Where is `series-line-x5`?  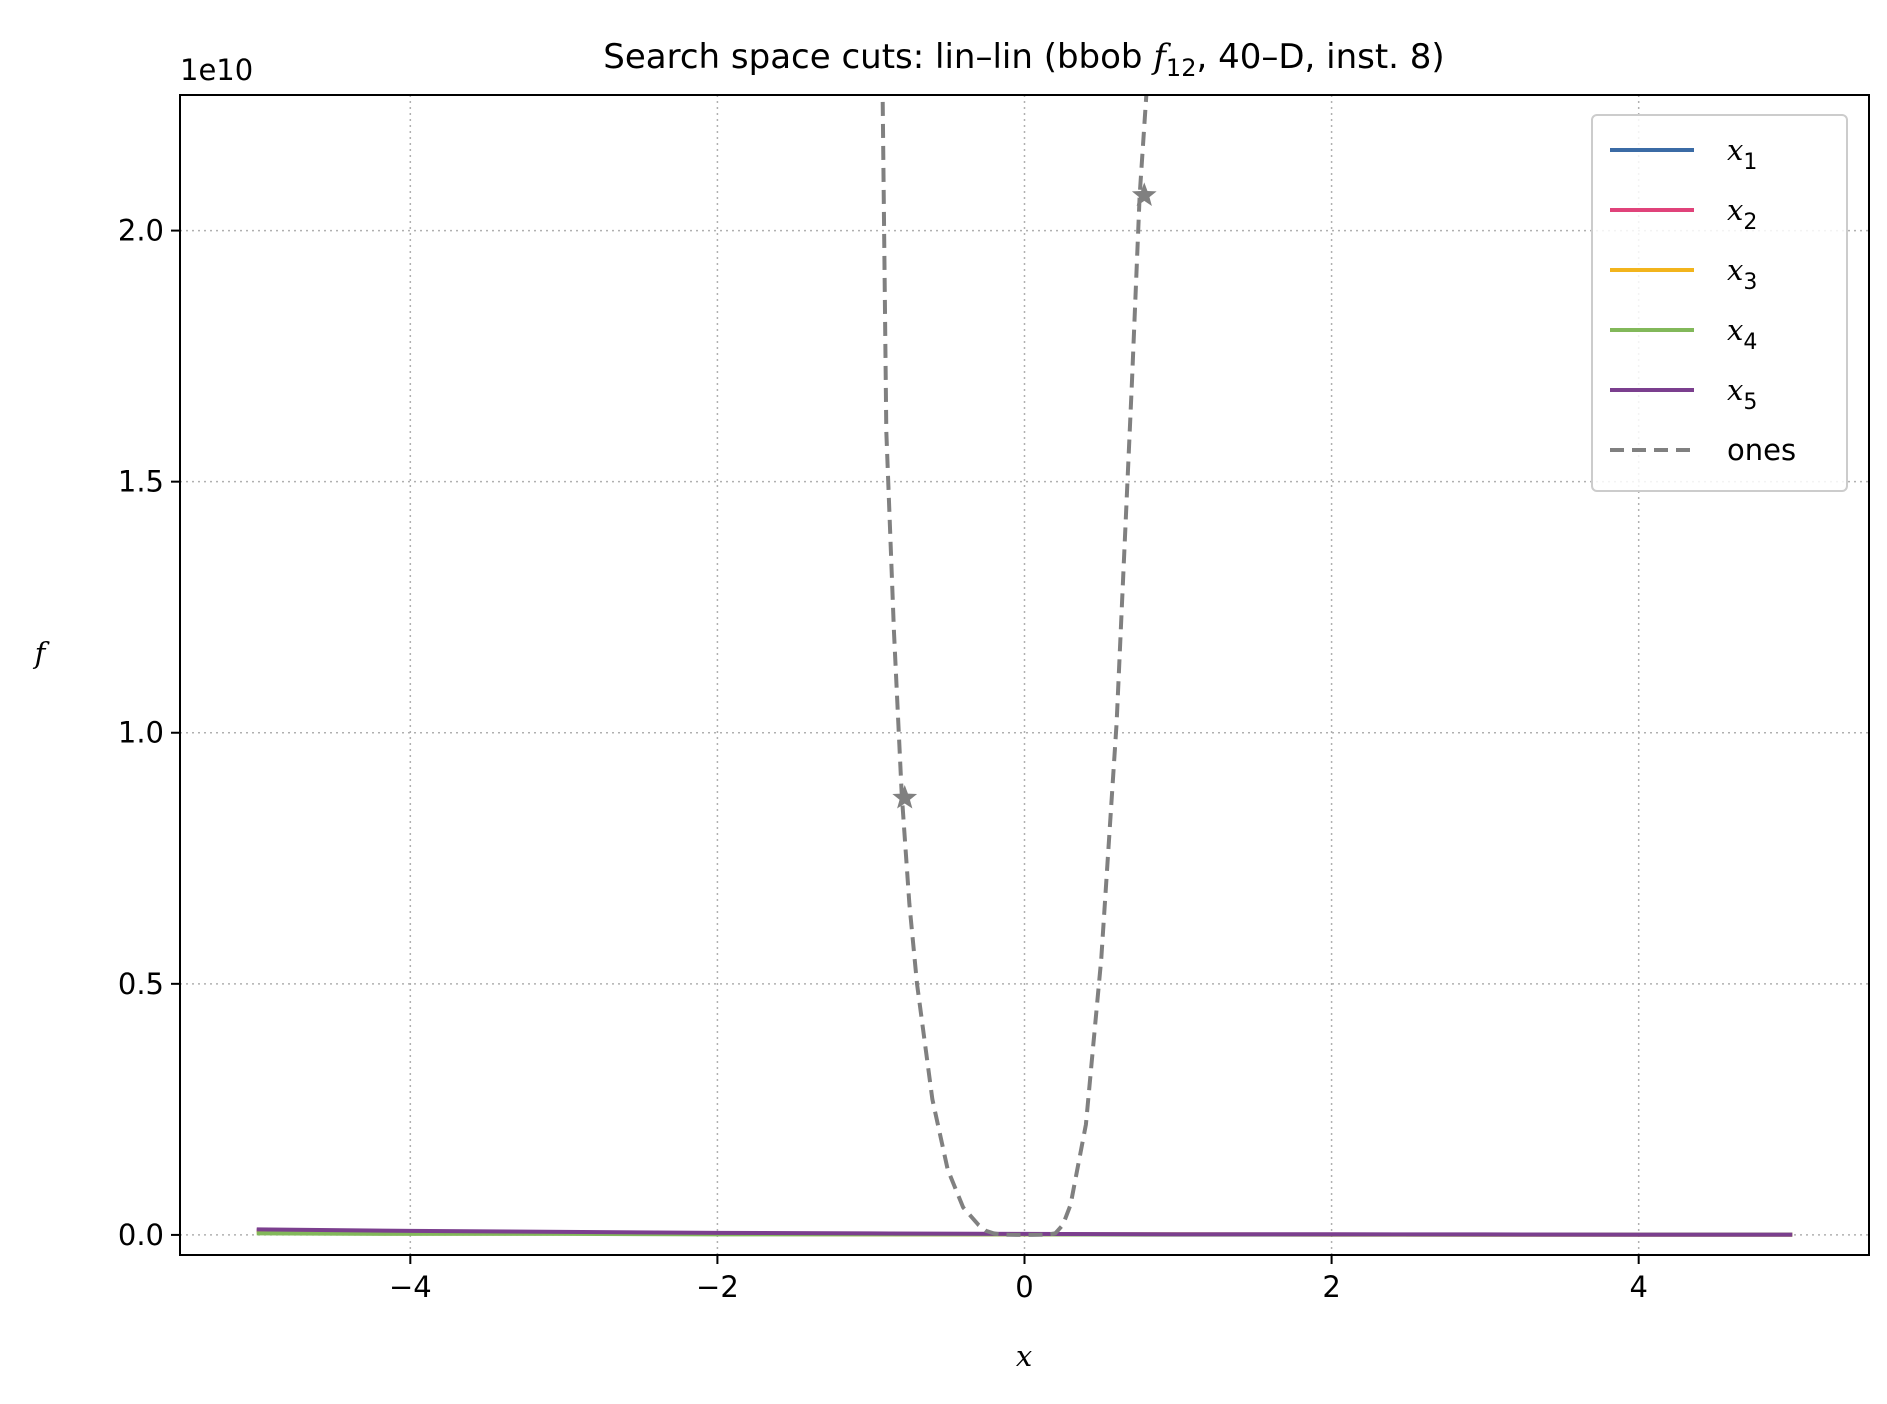 series-line-x5 is located at coordinates (1024, 1232).